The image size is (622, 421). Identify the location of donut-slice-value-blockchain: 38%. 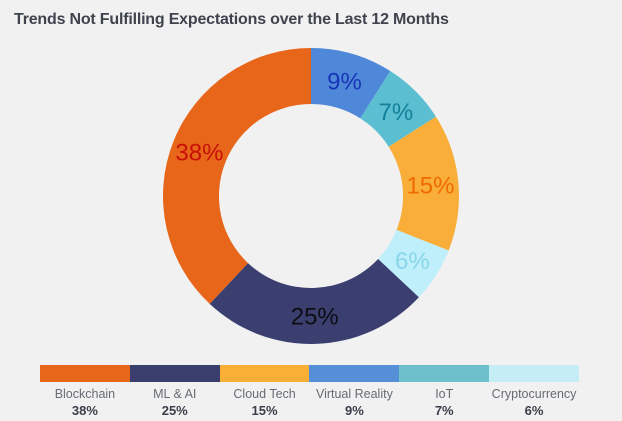
(199, 152).